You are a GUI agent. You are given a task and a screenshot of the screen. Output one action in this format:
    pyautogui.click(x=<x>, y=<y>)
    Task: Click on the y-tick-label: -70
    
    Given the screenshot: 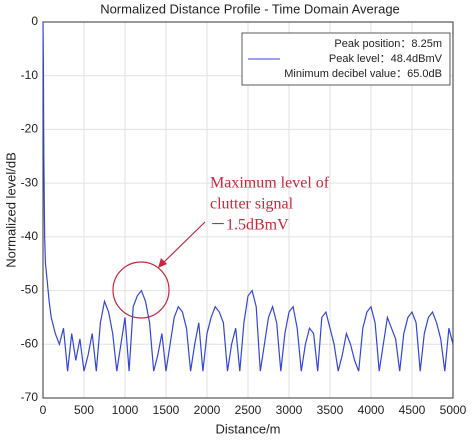 What is the action you would take?
    pyautogui.click(x=30, y=397)
    